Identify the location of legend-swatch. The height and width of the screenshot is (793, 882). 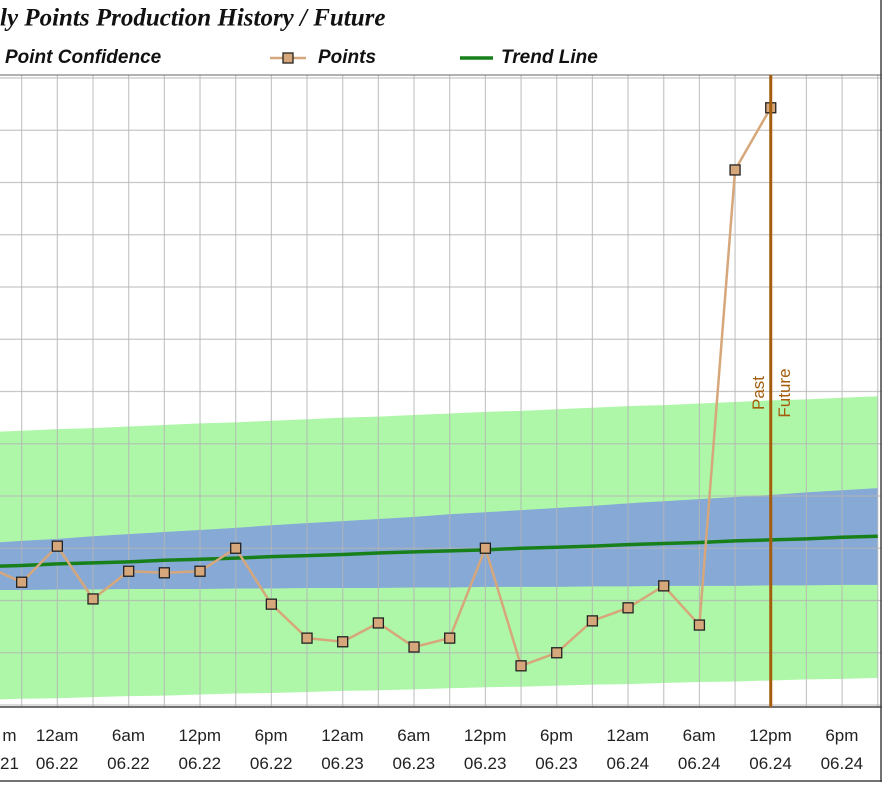
(288, 58).